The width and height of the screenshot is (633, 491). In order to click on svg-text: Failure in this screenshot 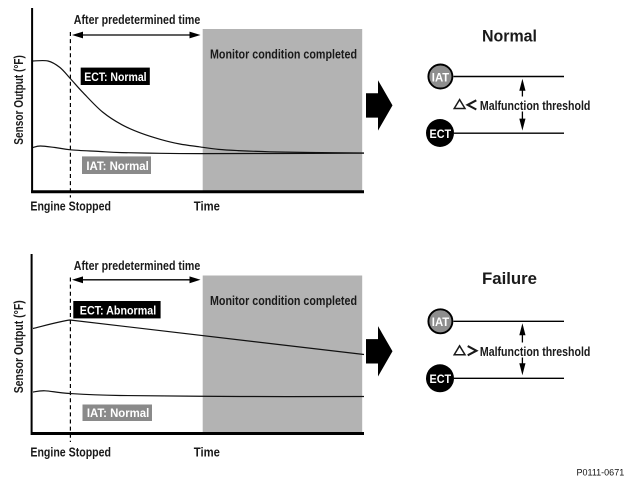, I will do `click(509, 278)`.